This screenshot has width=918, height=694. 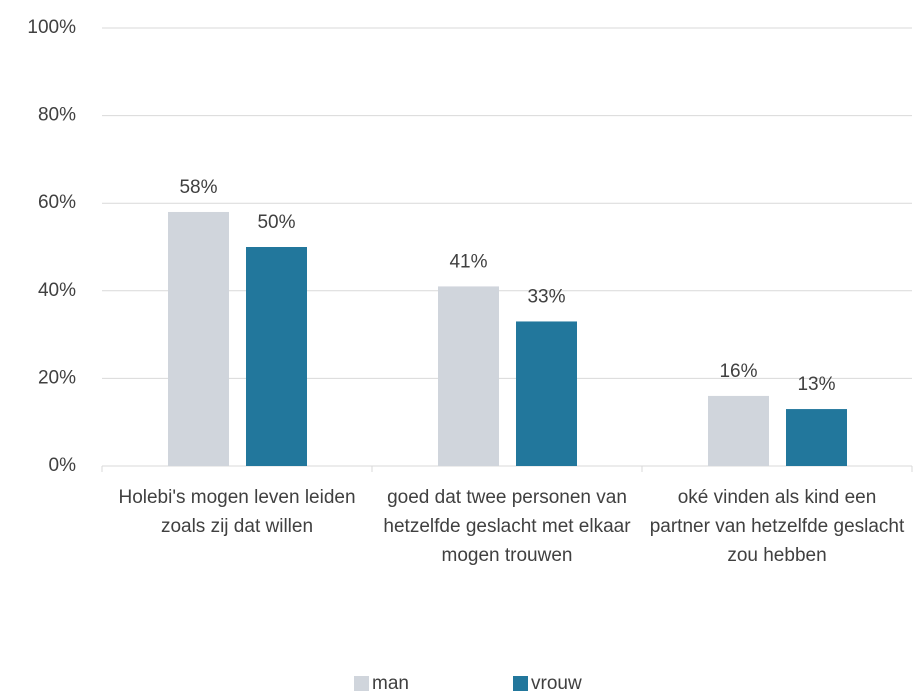 What do you see at coordinates (198, 187) in the screenshot?
I see `data-label: 58%` at bounding box center [198, 187].